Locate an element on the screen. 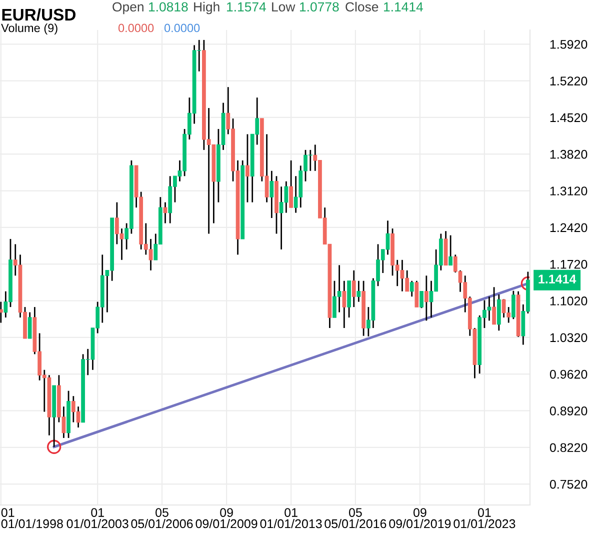 The image size is (600, 558). text: Low is located at coordinates (284, 7).